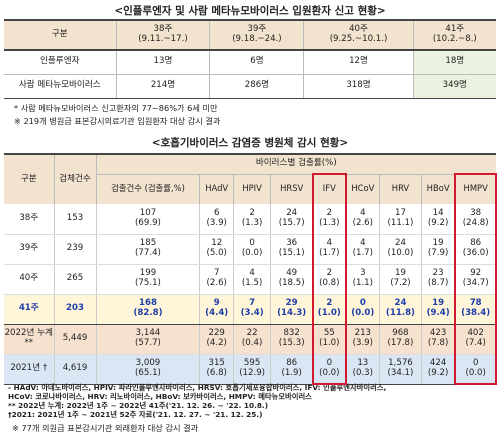 The height and width of the screenshot is (444, 500). Describe the element at coordinates (291, 253) in the screenshot. I see `cell-rate: (15.1)` at that location.